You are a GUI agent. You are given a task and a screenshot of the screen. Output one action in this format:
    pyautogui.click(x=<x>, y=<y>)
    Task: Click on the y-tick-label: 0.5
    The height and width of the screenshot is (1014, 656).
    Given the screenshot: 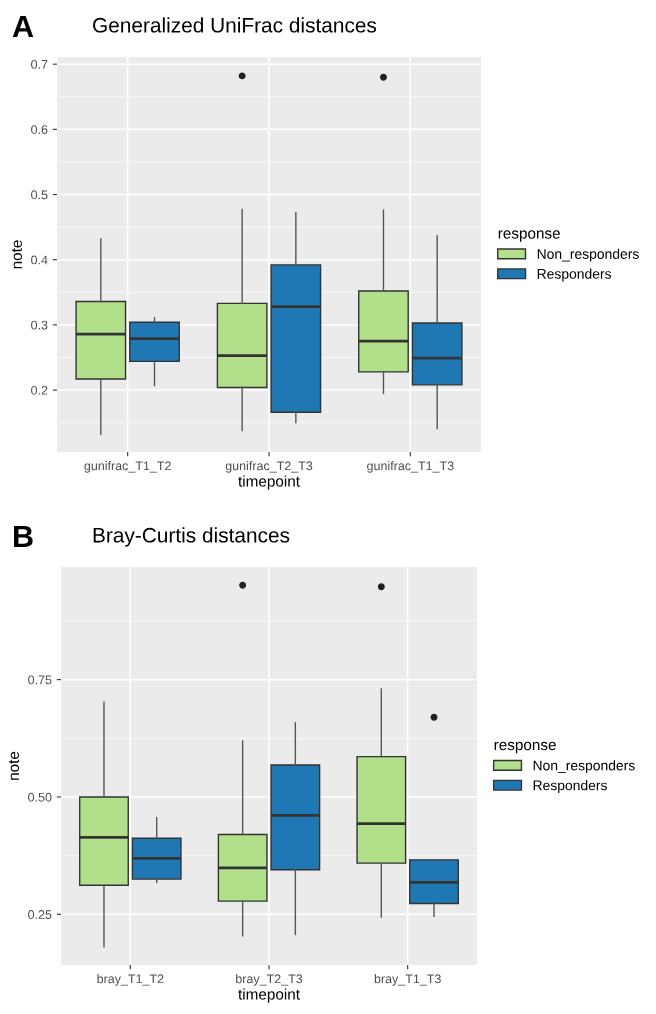 What is the action you would take?
    pyautogui.click(x=39, y=195)
    